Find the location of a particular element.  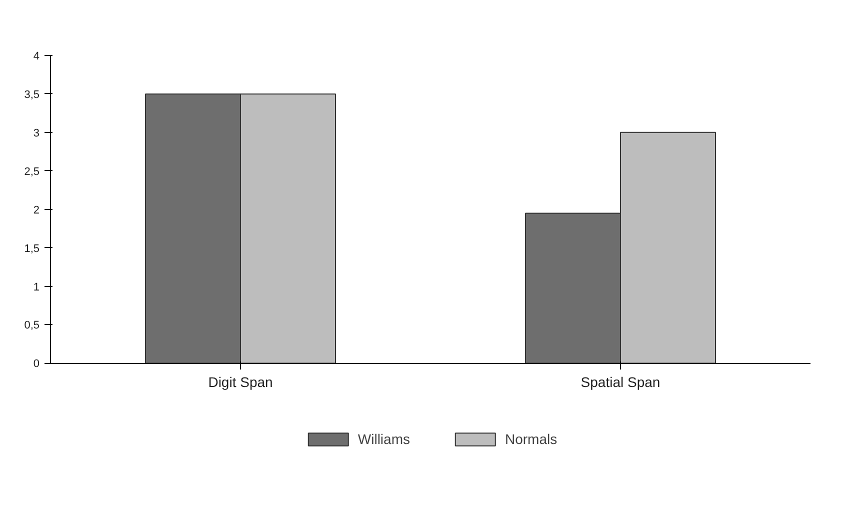

y-tick-label: 0,5 is located at coordinates (32, 326).